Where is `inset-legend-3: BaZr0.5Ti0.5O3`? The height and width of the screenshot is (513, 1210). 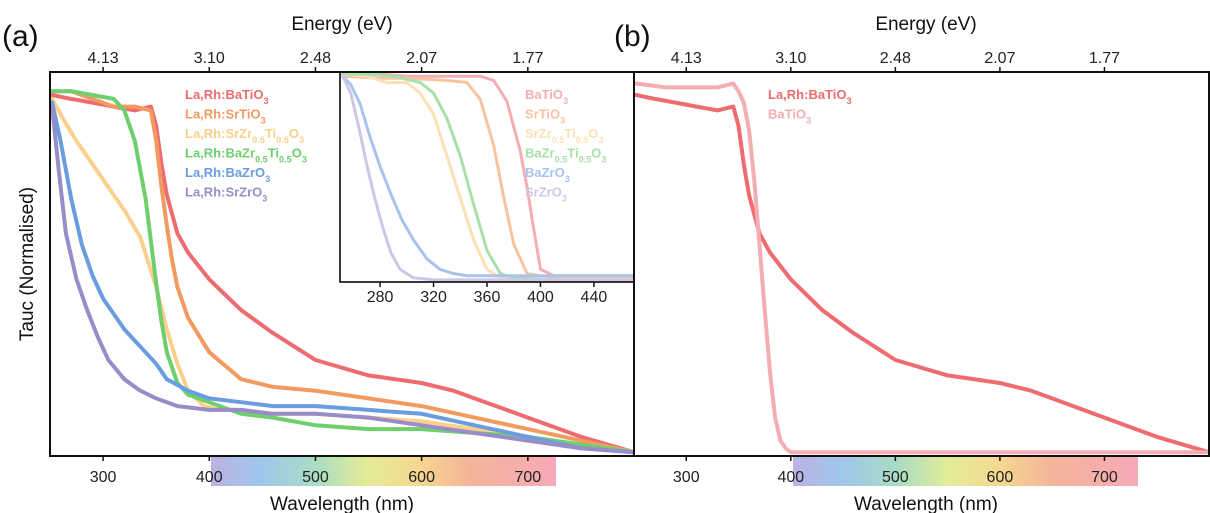 inset-legend-3: BaZr0.5Ti0.5O3 is located at coordinates (565, 155).